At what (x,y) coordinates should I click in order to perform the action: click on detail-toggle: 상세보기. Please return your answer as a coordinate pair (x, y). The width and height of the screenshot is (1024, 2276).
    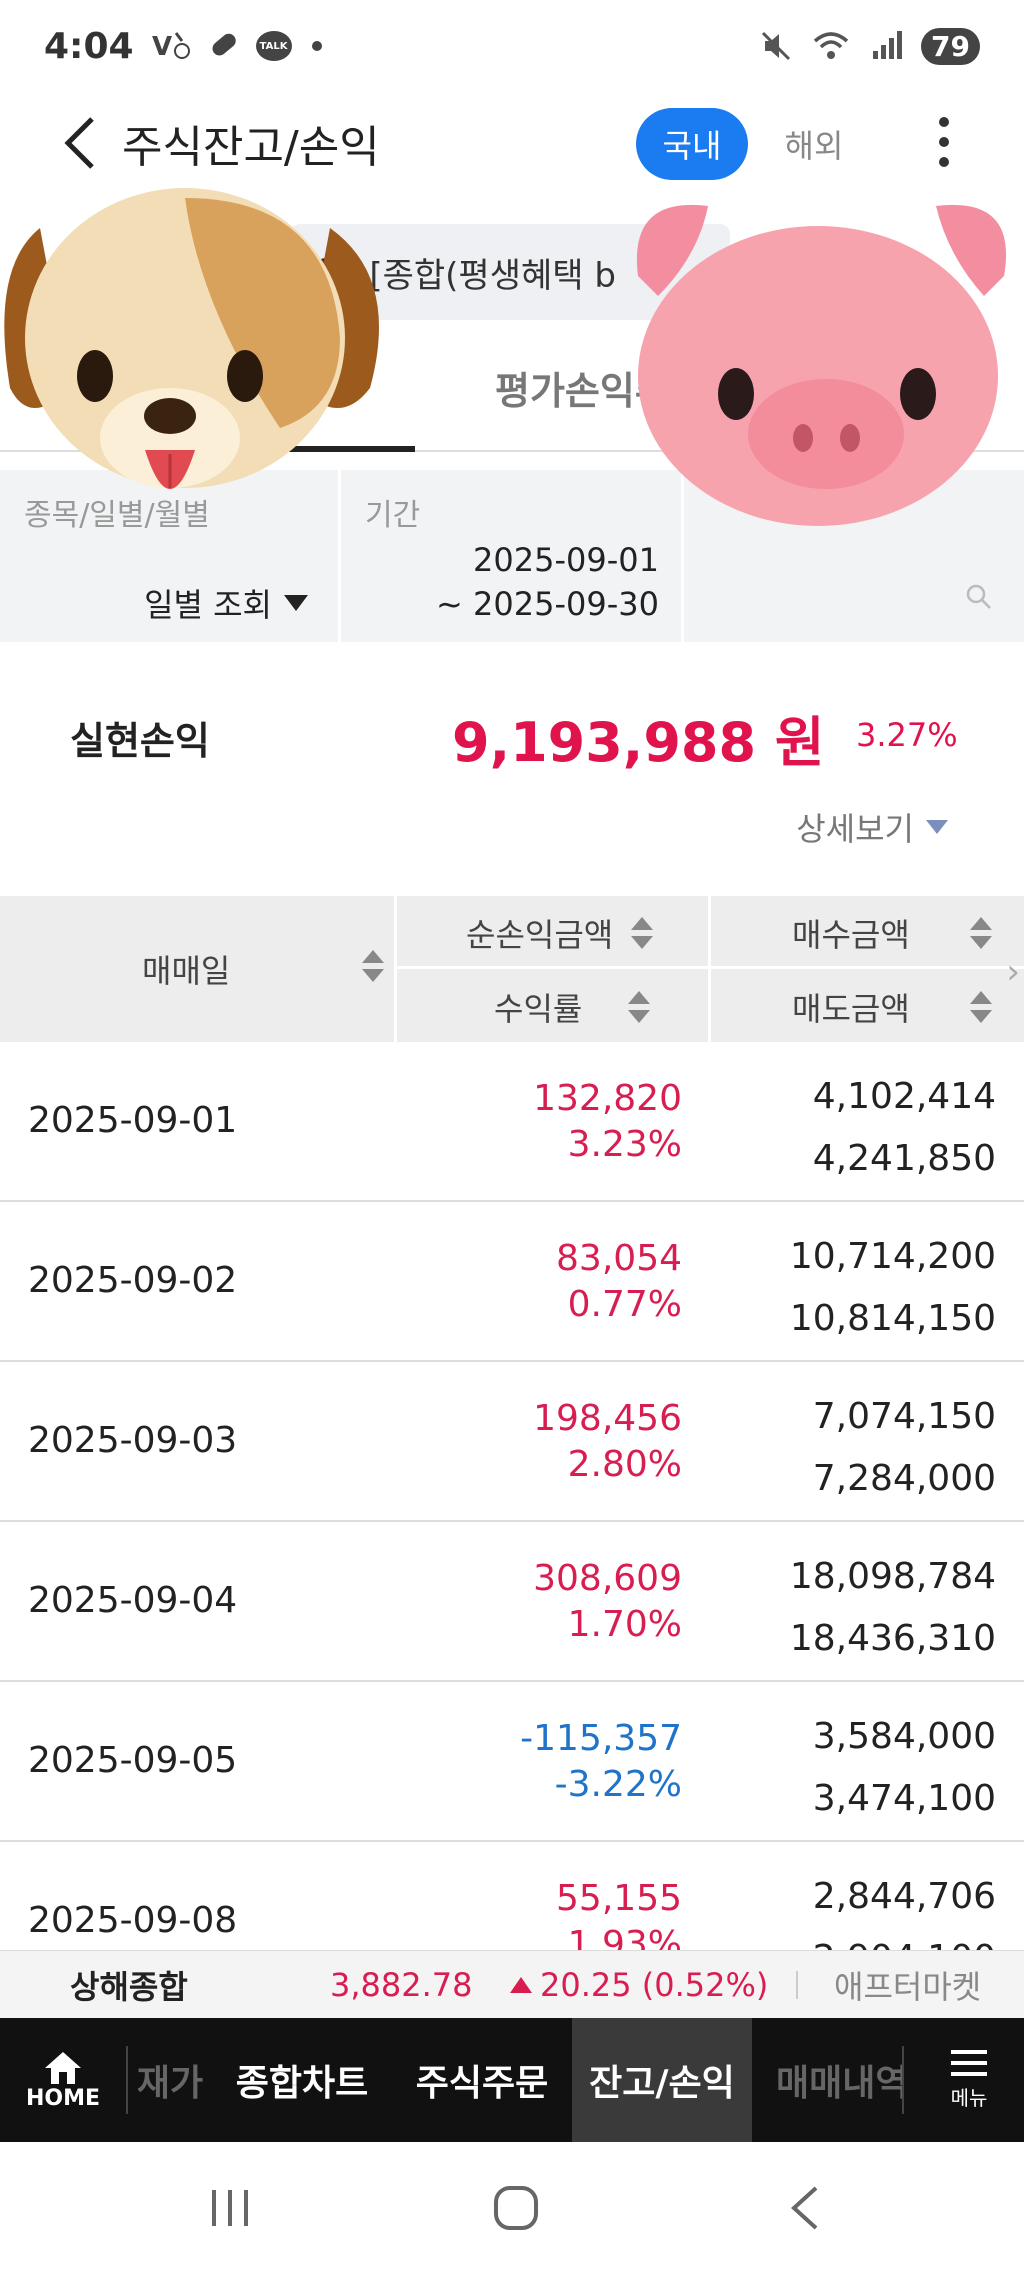
    Looking at the image, I should click on (872, 827).